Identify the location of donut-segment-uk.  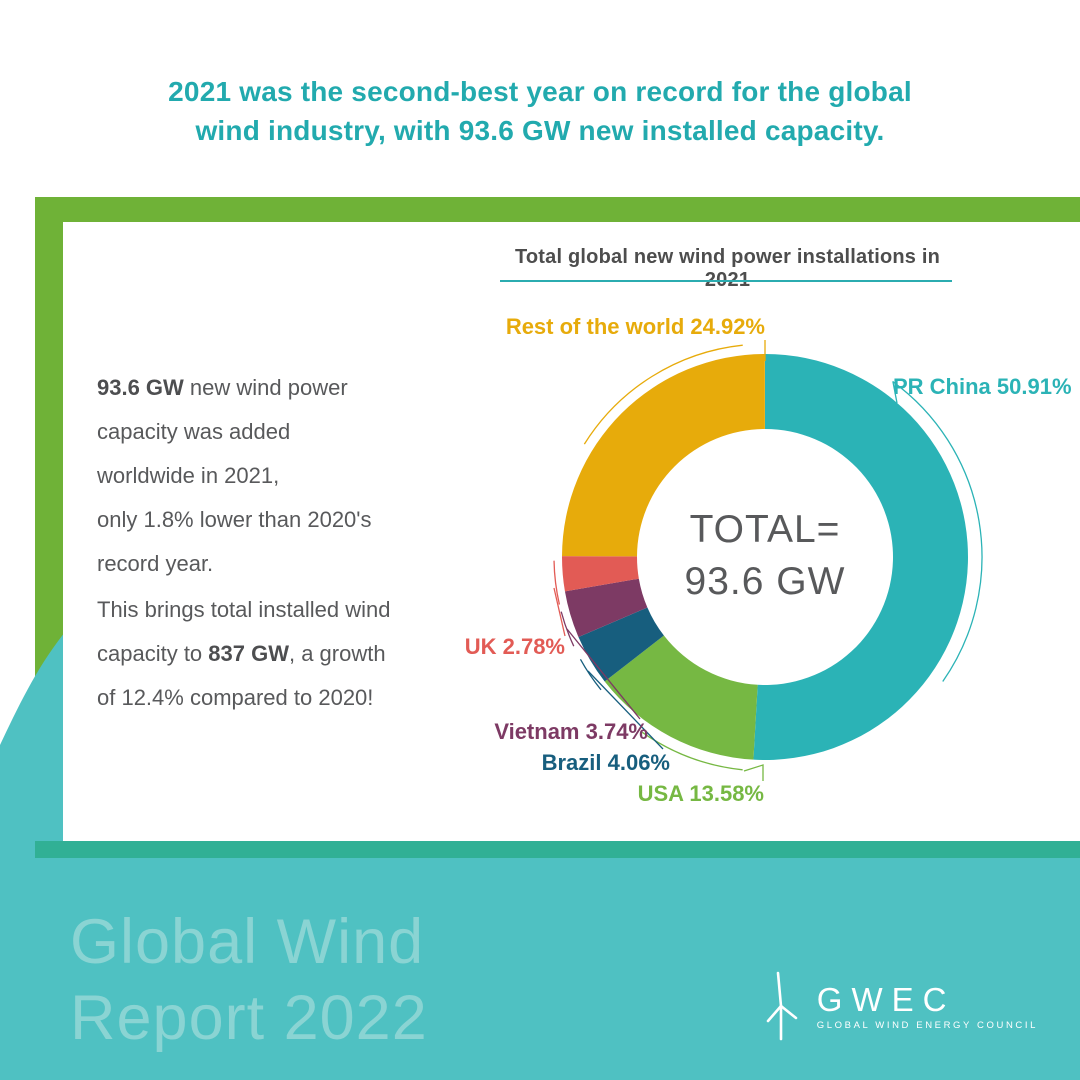
(600, 574).